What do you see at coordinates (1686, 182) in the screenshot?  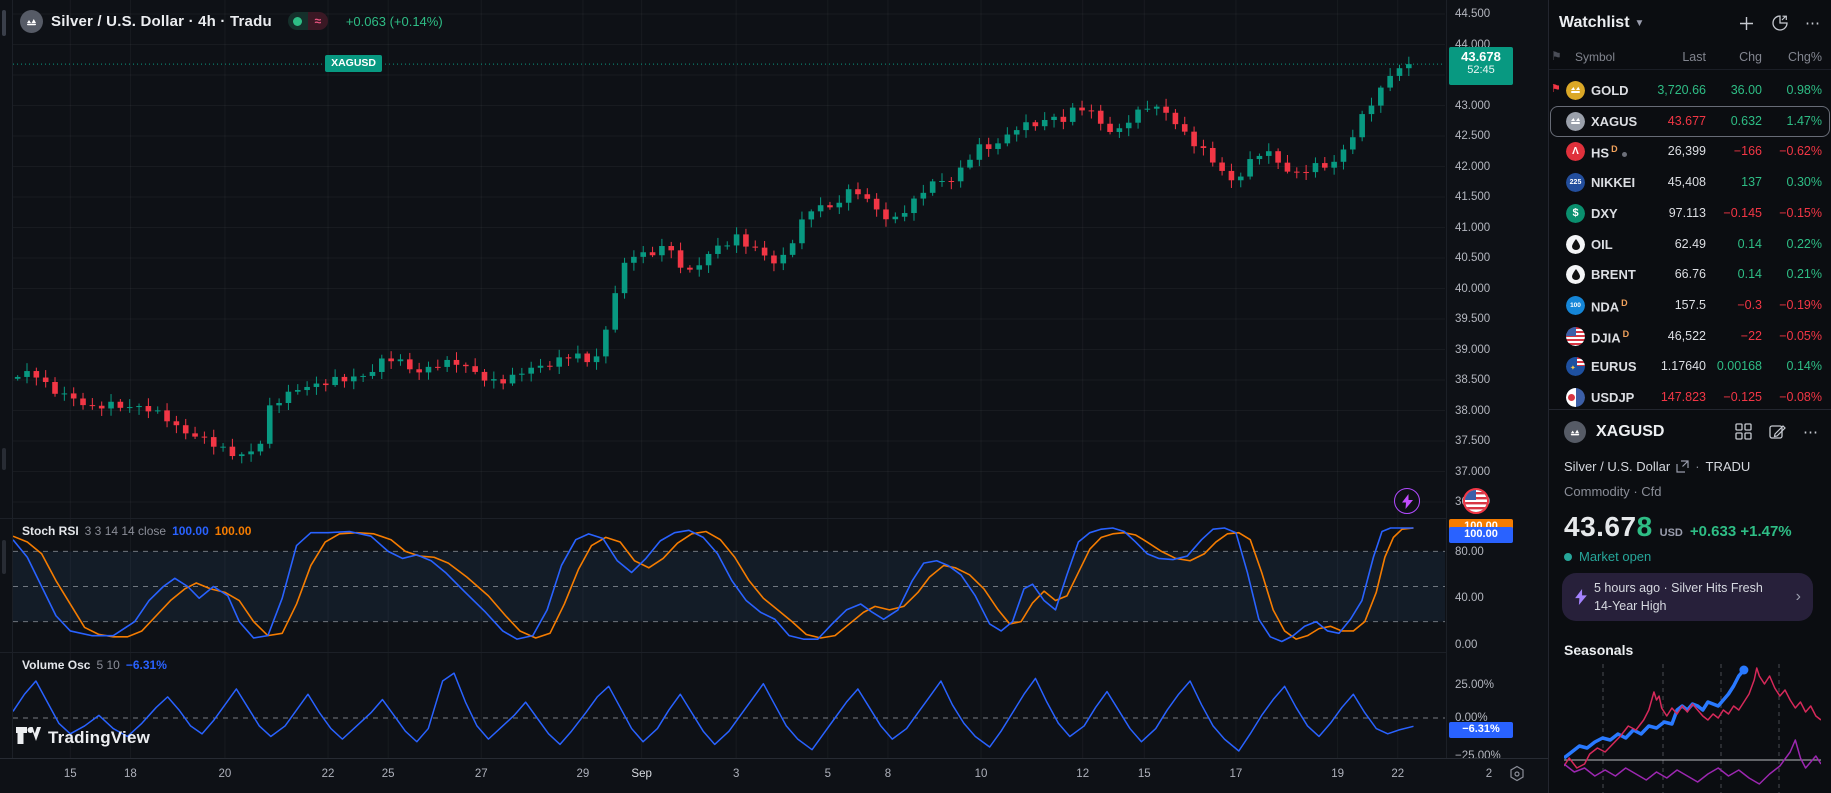 I see `row-last: 45,408` at bounding box center [1686, 182].